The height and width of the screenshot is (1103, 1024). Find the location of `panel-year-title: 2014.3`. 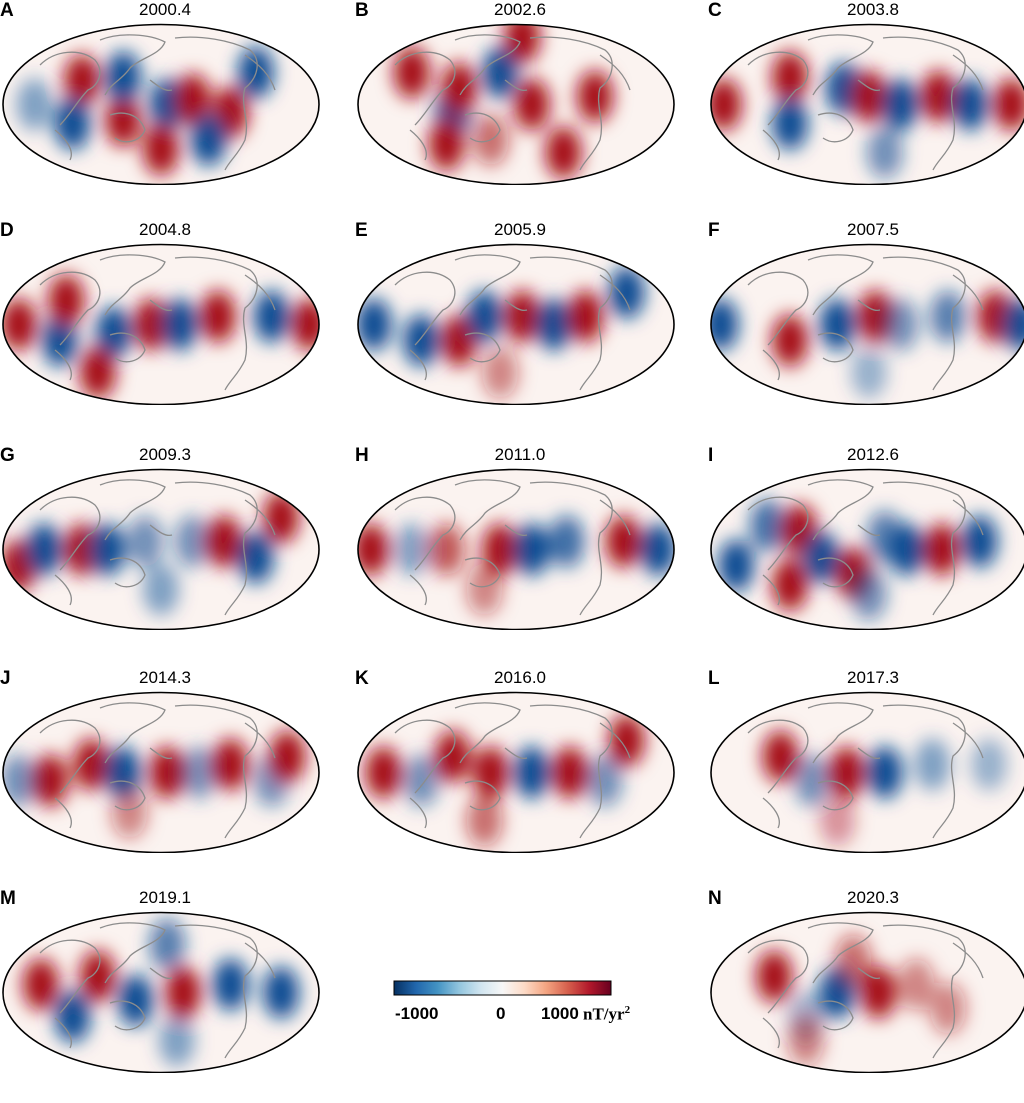

panel-year-title: 2014.3 is located at coordinates (165, 677).